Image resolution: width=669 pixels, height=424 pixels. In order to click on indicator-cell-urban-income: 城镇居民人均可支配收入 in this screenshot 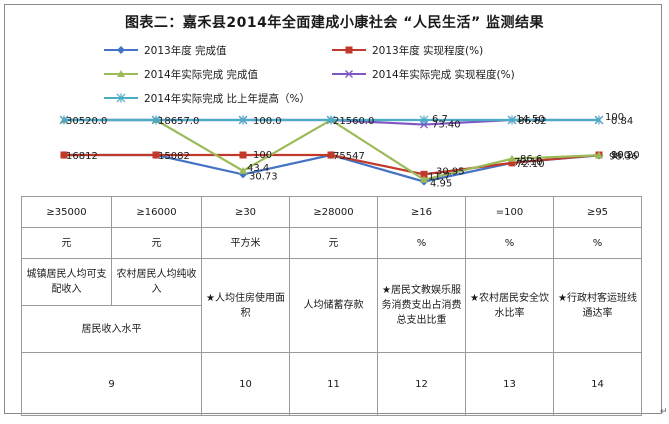, I will do `click(66, 282)`.